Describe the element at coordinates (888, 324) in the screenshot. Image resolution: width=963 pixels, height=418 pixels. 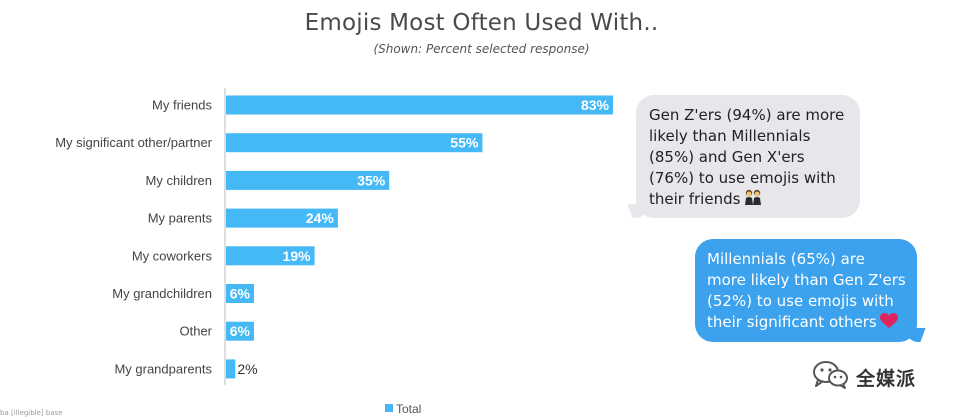
I see `red-heart-emoji-icon` at that location.